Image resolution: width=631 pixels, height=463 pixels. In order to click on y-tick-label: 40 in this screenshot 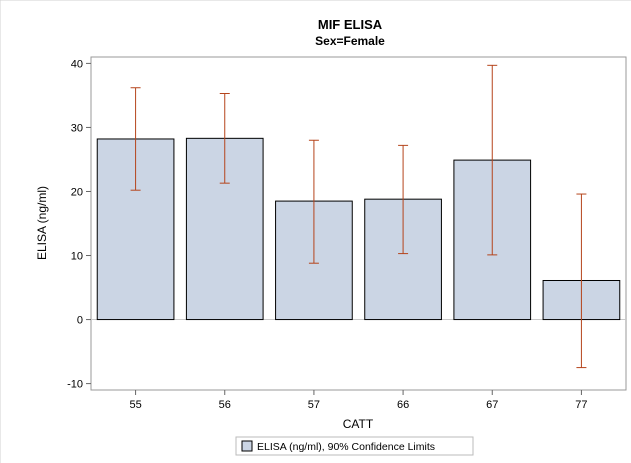, I will do `click(77, 64)`.